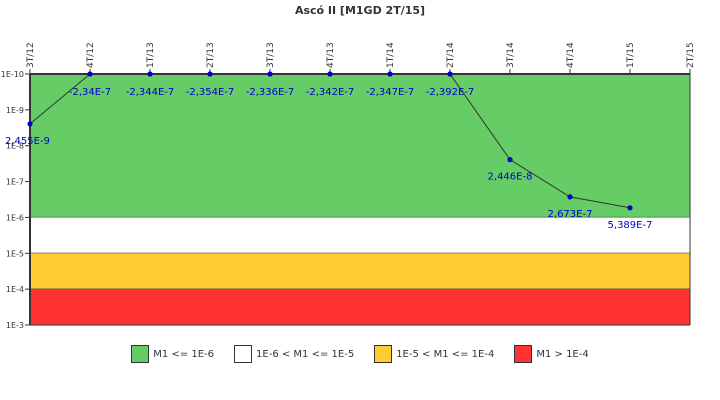 This screenshot has height=400, width=720. What do you see at coordinates (27, 141) in the screenshot?
I see `data-label: 2,455E-9` at bounding box center [27, 141].